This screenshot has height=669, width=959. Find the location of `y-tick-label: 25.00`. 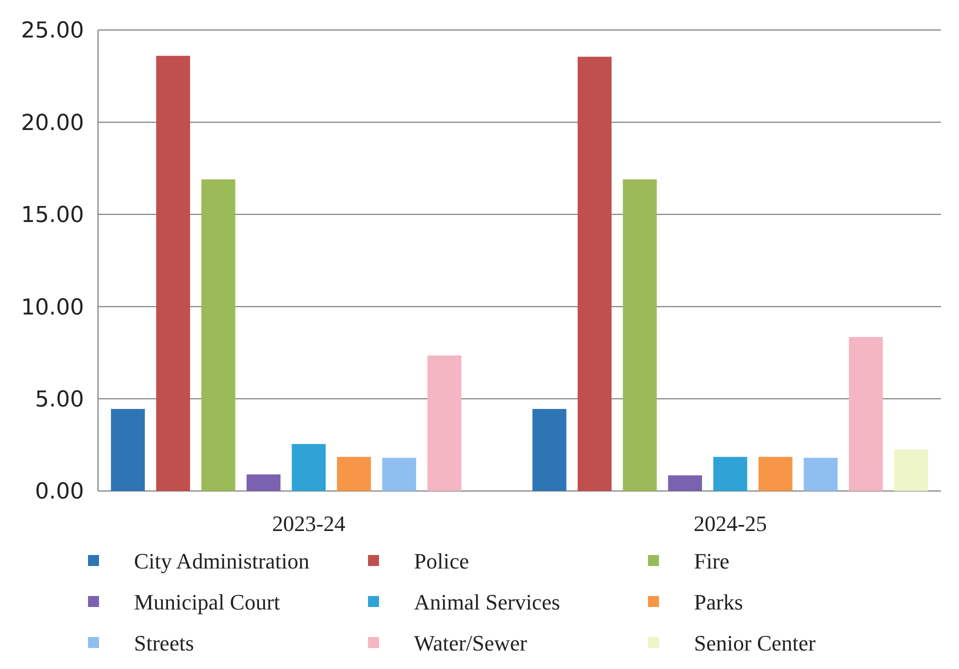

y-tick-label: 25.00 is located at coordinates (52, 31).